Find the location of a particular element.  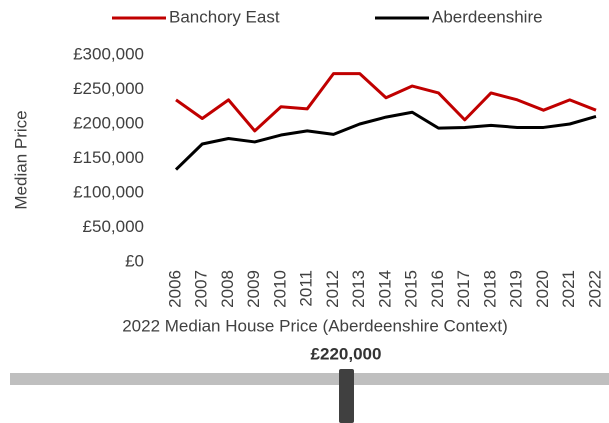

y-tick-label: £150,000 is located at coordinates (108, 157).